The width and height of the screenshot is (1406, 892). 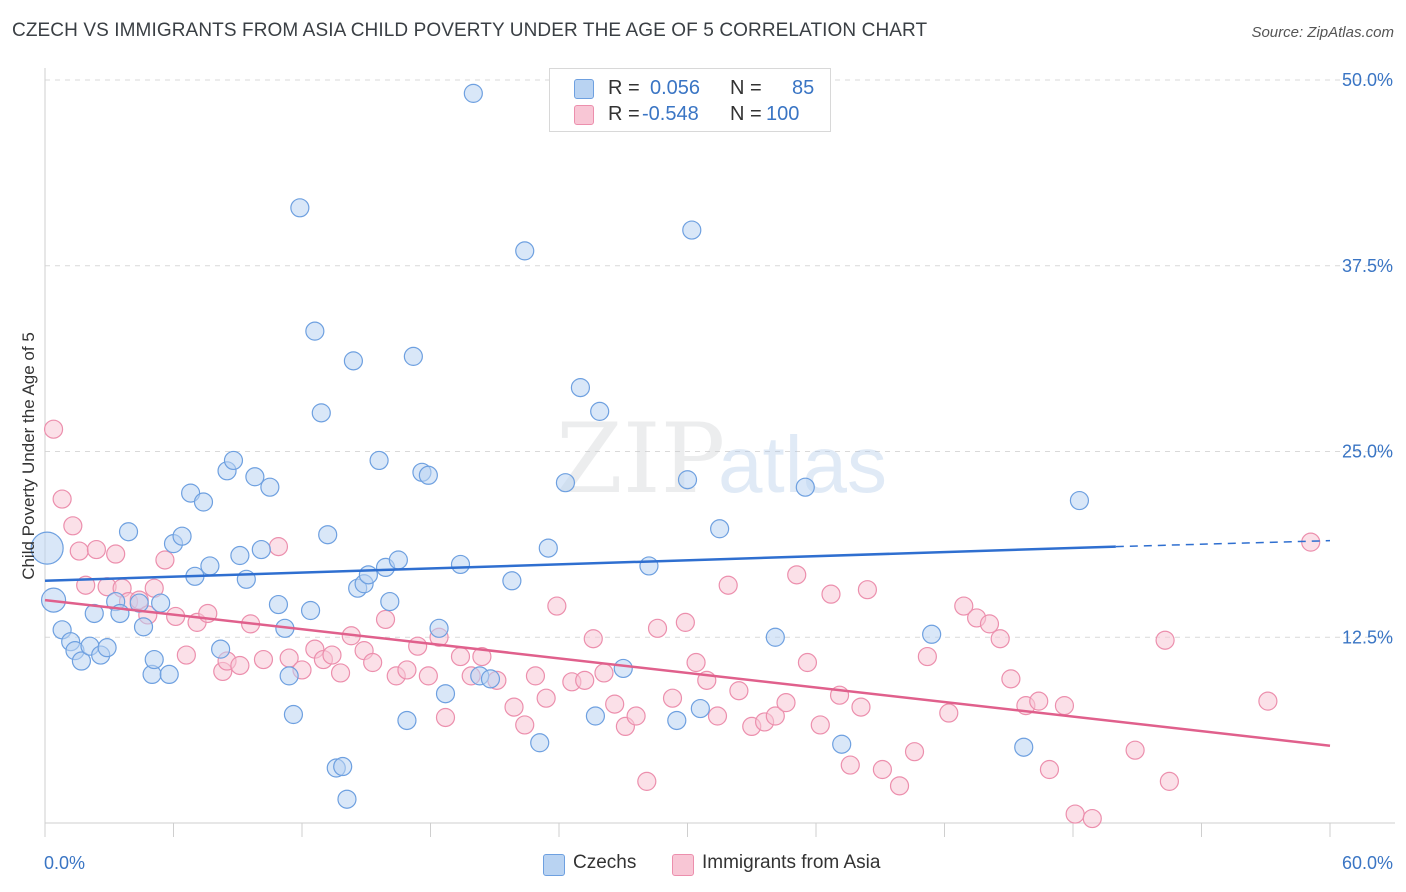 I want to click on legend-n-value: 85, so click(x=803, y=88).